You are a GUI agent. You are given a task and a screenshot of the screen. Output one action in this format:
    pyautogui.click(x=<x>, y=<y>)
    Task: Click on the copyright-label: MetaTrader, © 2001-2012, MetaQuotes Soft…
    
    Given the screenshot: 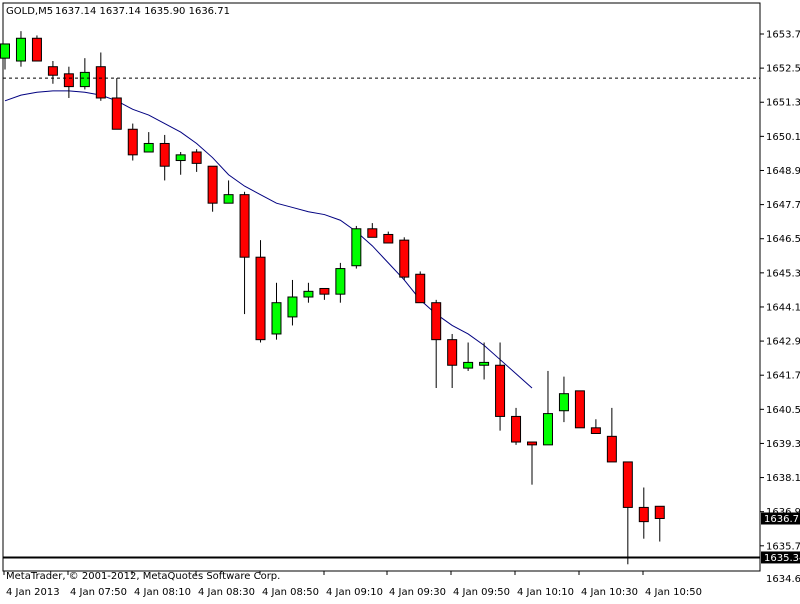 What is the action you would take?
    pyautogui.click(x=143, y=576)
    